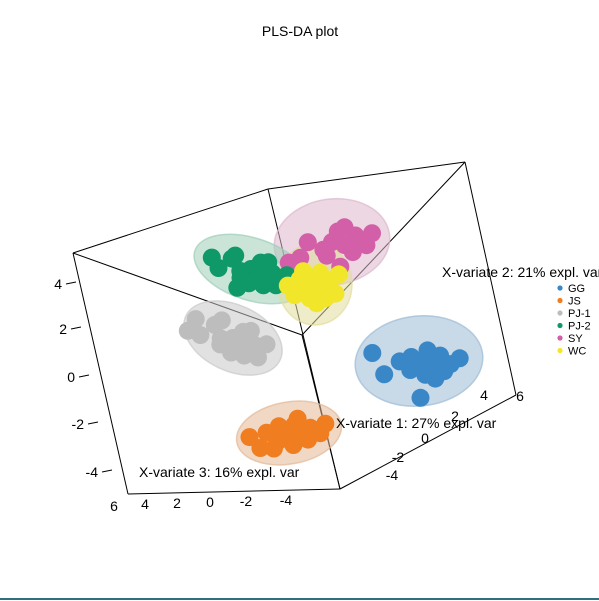 This screenshot has height=601, width=599. Describe the element at coordinates (579, 327) in the screenshot. I see `legend-label-pj-2: PJ-2` at that location.